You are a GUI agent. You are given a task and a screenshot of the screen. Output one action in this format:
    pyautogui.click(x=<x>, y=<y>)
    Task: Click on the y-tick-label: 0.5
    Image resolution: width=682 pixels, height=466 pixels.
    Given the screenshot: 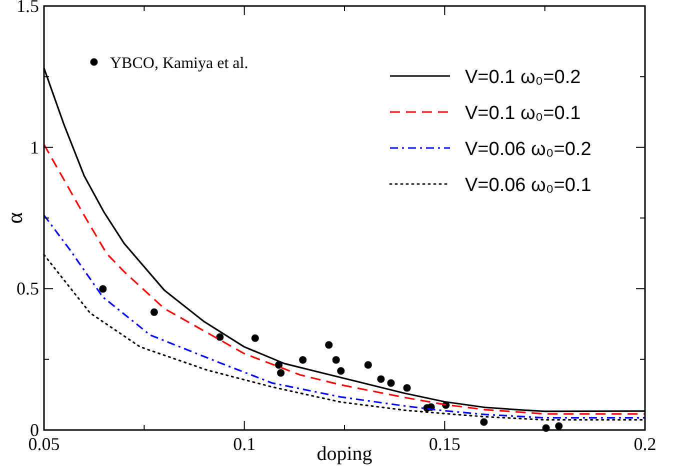 What is the action you would take?
    pyautogui.click(x=27, y=288)
    